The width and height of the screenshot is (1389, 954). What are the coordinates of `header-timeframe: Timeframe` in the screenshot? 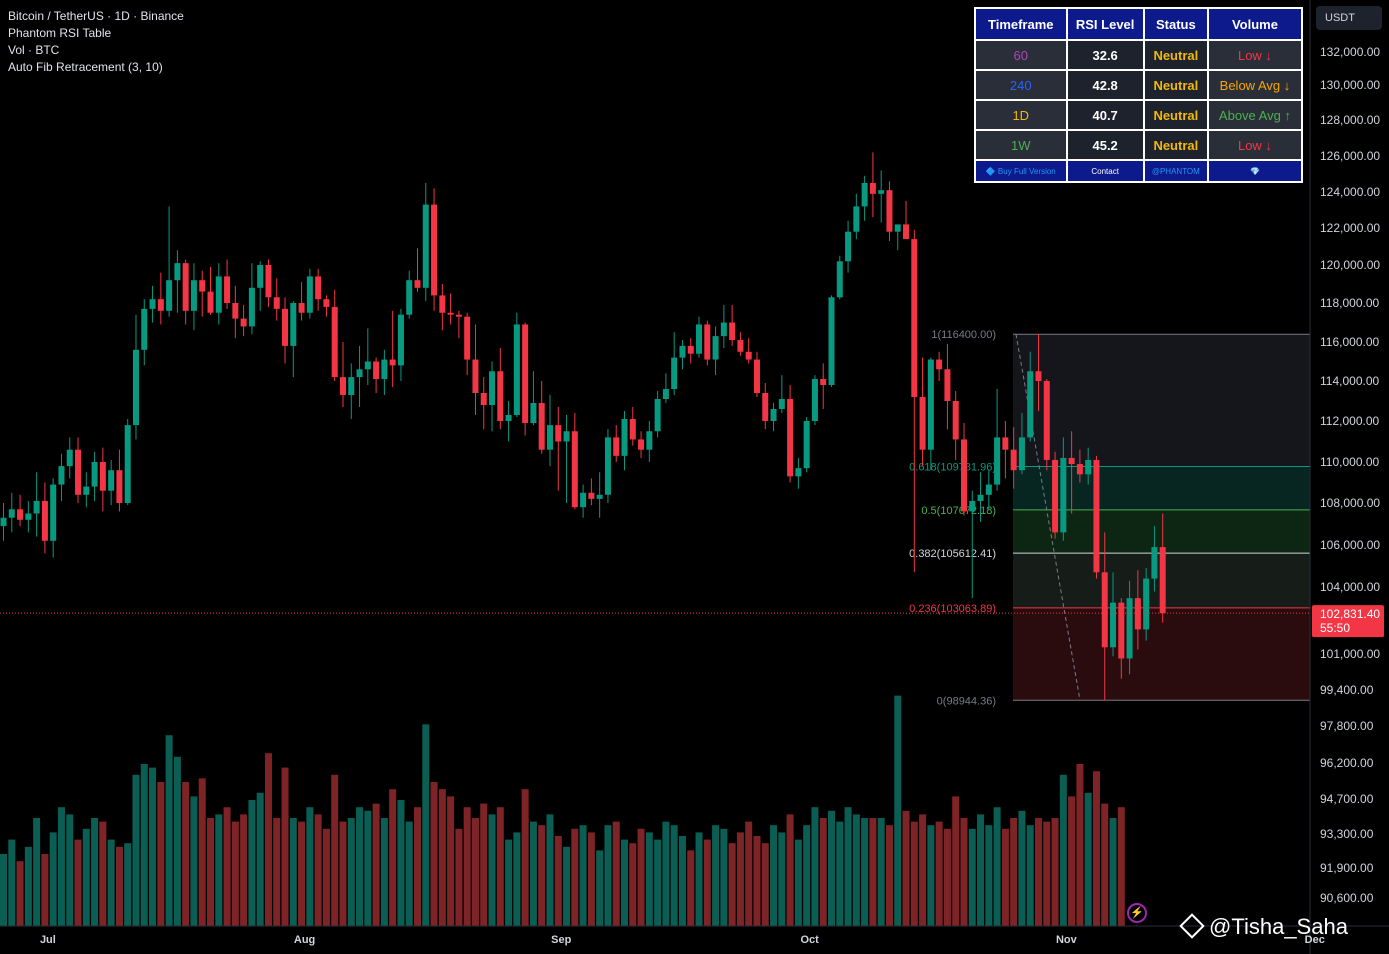 It's located at (1021, 24).